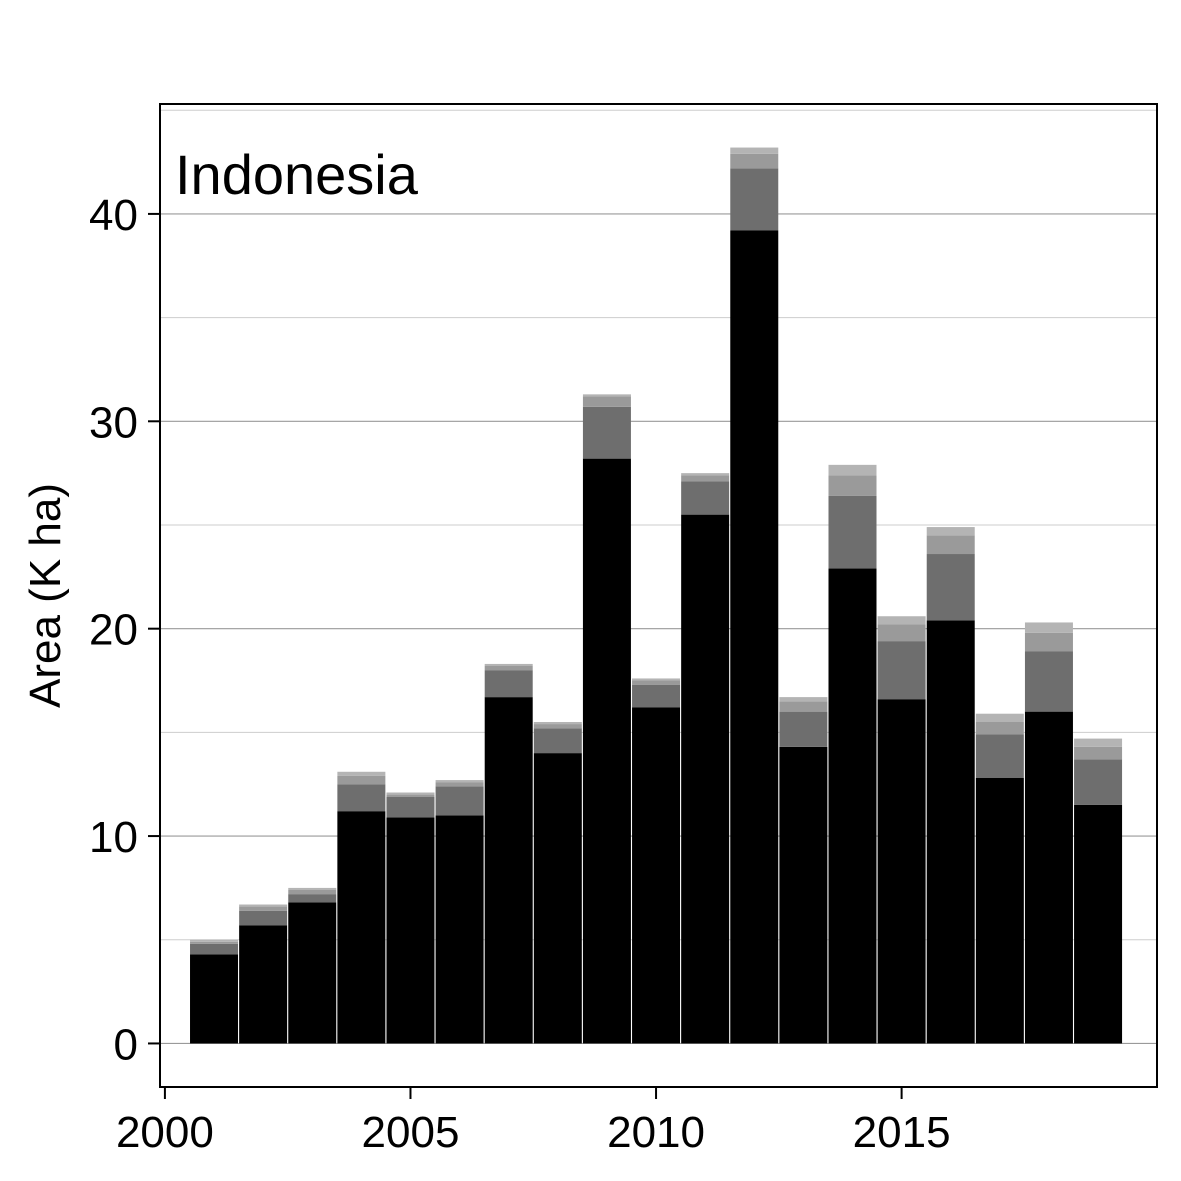  I want to click on x-tick-label: 2005, so click(411, 1132).